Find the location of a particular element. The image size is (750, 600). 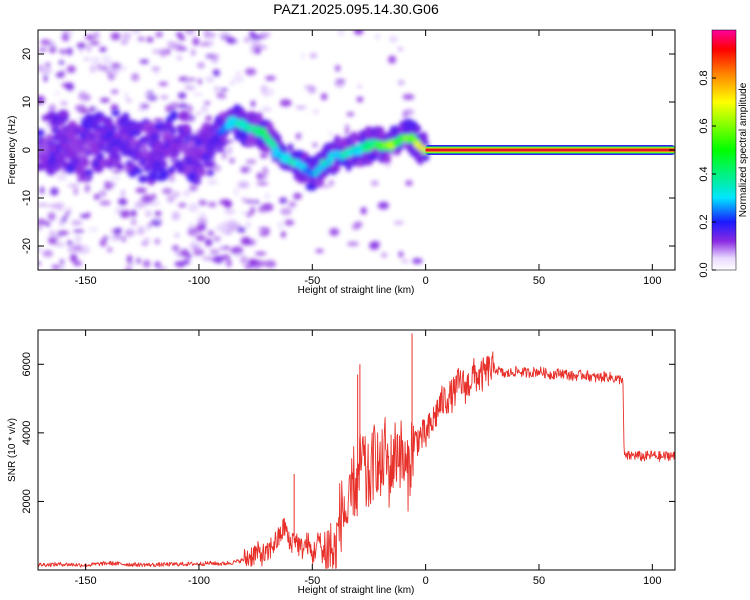

y-tick-label: 2000 is located at coordinates (27, 501).